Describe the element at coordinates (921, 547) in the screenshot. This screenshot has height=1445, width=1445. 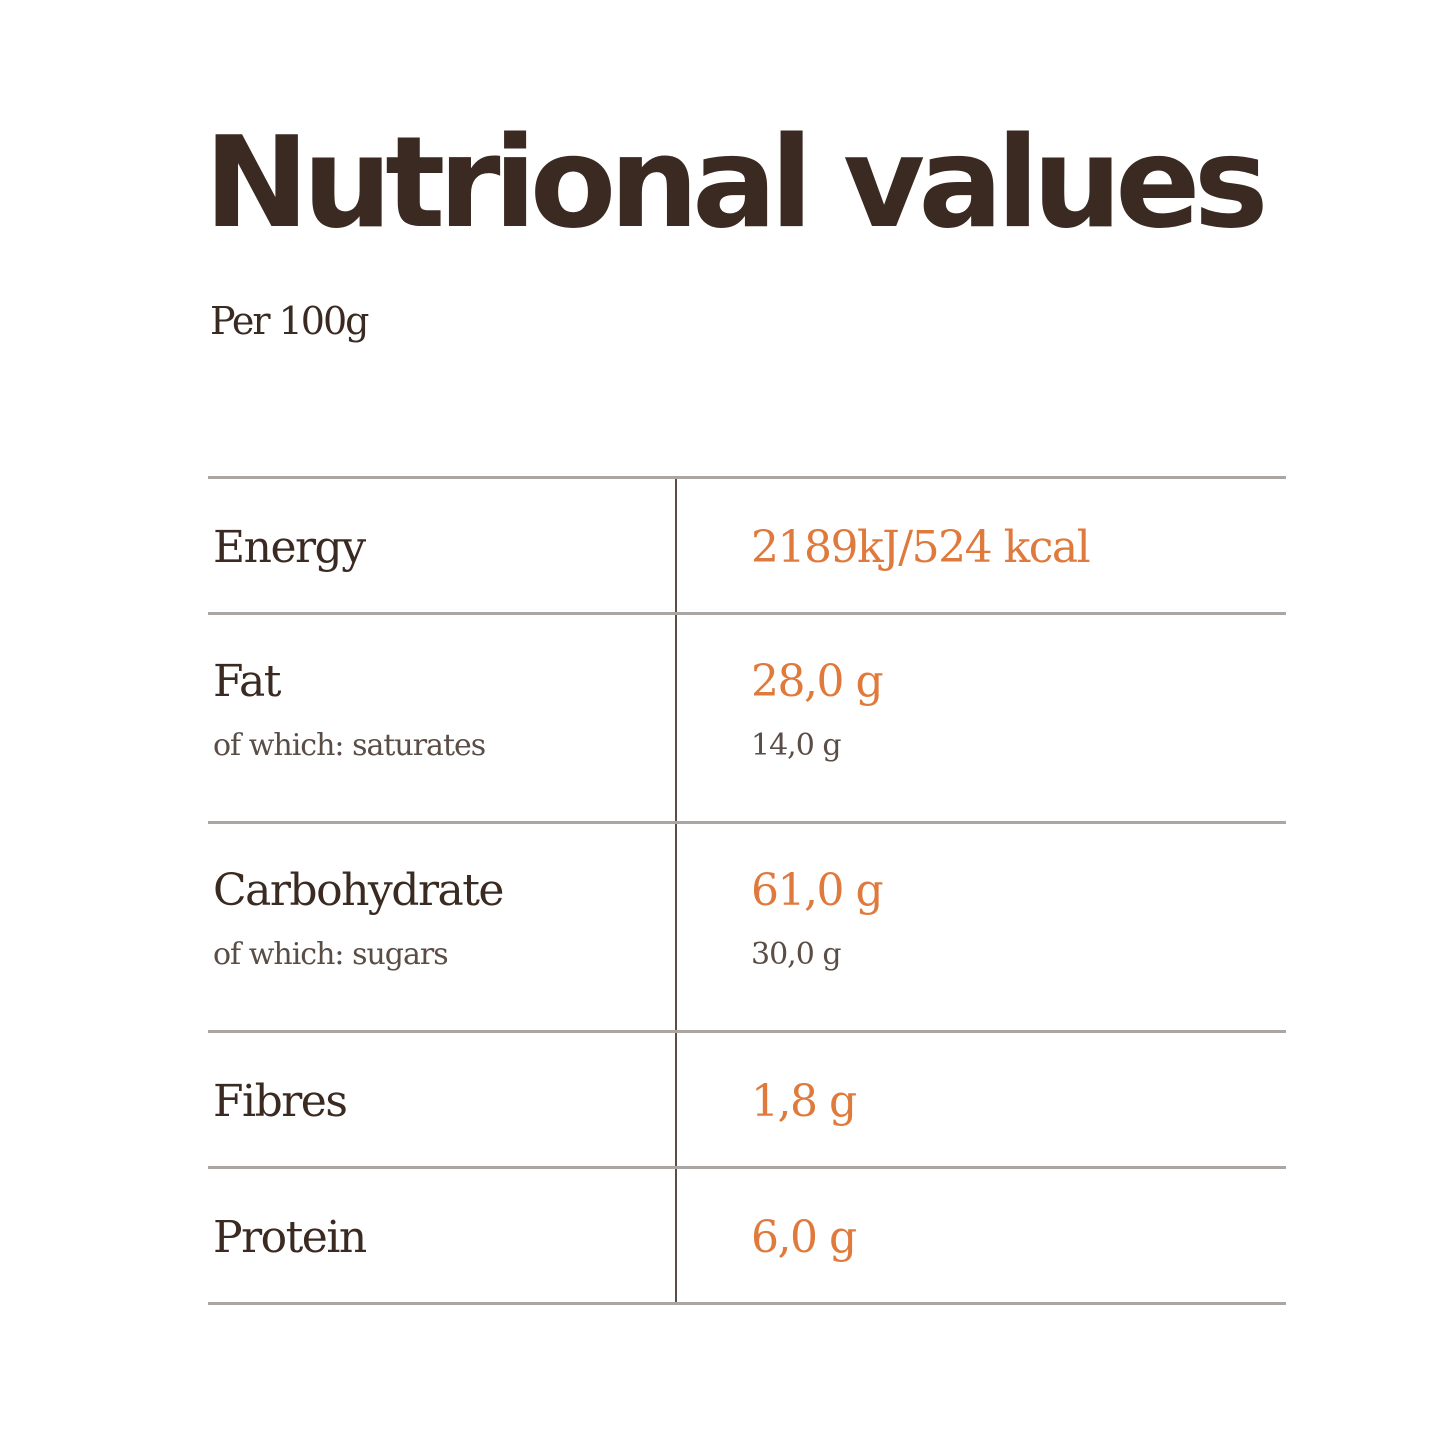
I see `nutrient-value: 2189kJ/524 kcal` at that location.